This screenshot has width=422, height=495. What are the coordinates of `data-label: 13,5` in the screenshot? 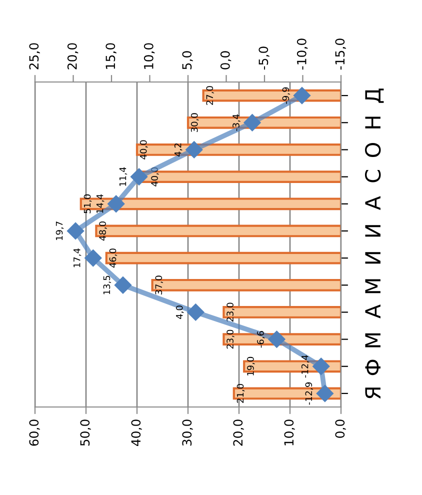 It's located at (107, 285).